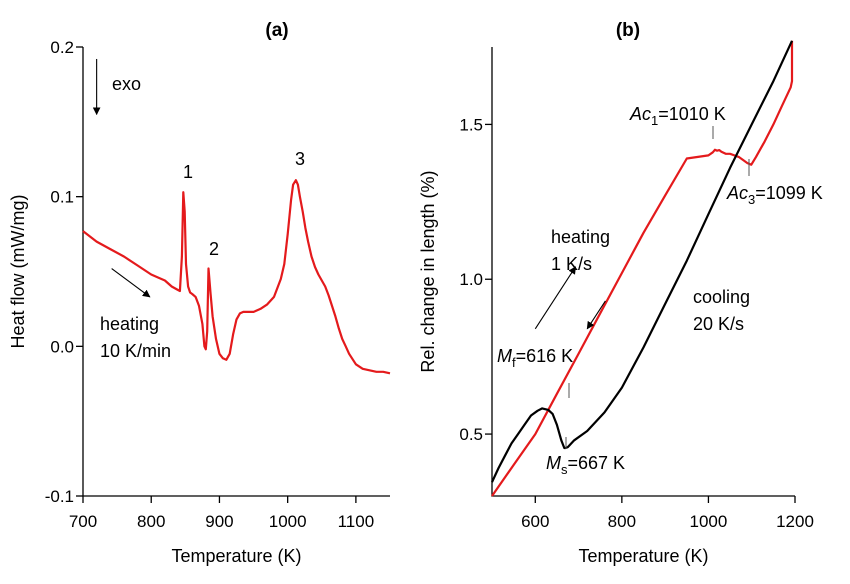 The image size is (850, 584). What do you see at coordinates (721, 297) in the screenshot?
I see `annotation-label: cooling` at bounding box center [721, 297].